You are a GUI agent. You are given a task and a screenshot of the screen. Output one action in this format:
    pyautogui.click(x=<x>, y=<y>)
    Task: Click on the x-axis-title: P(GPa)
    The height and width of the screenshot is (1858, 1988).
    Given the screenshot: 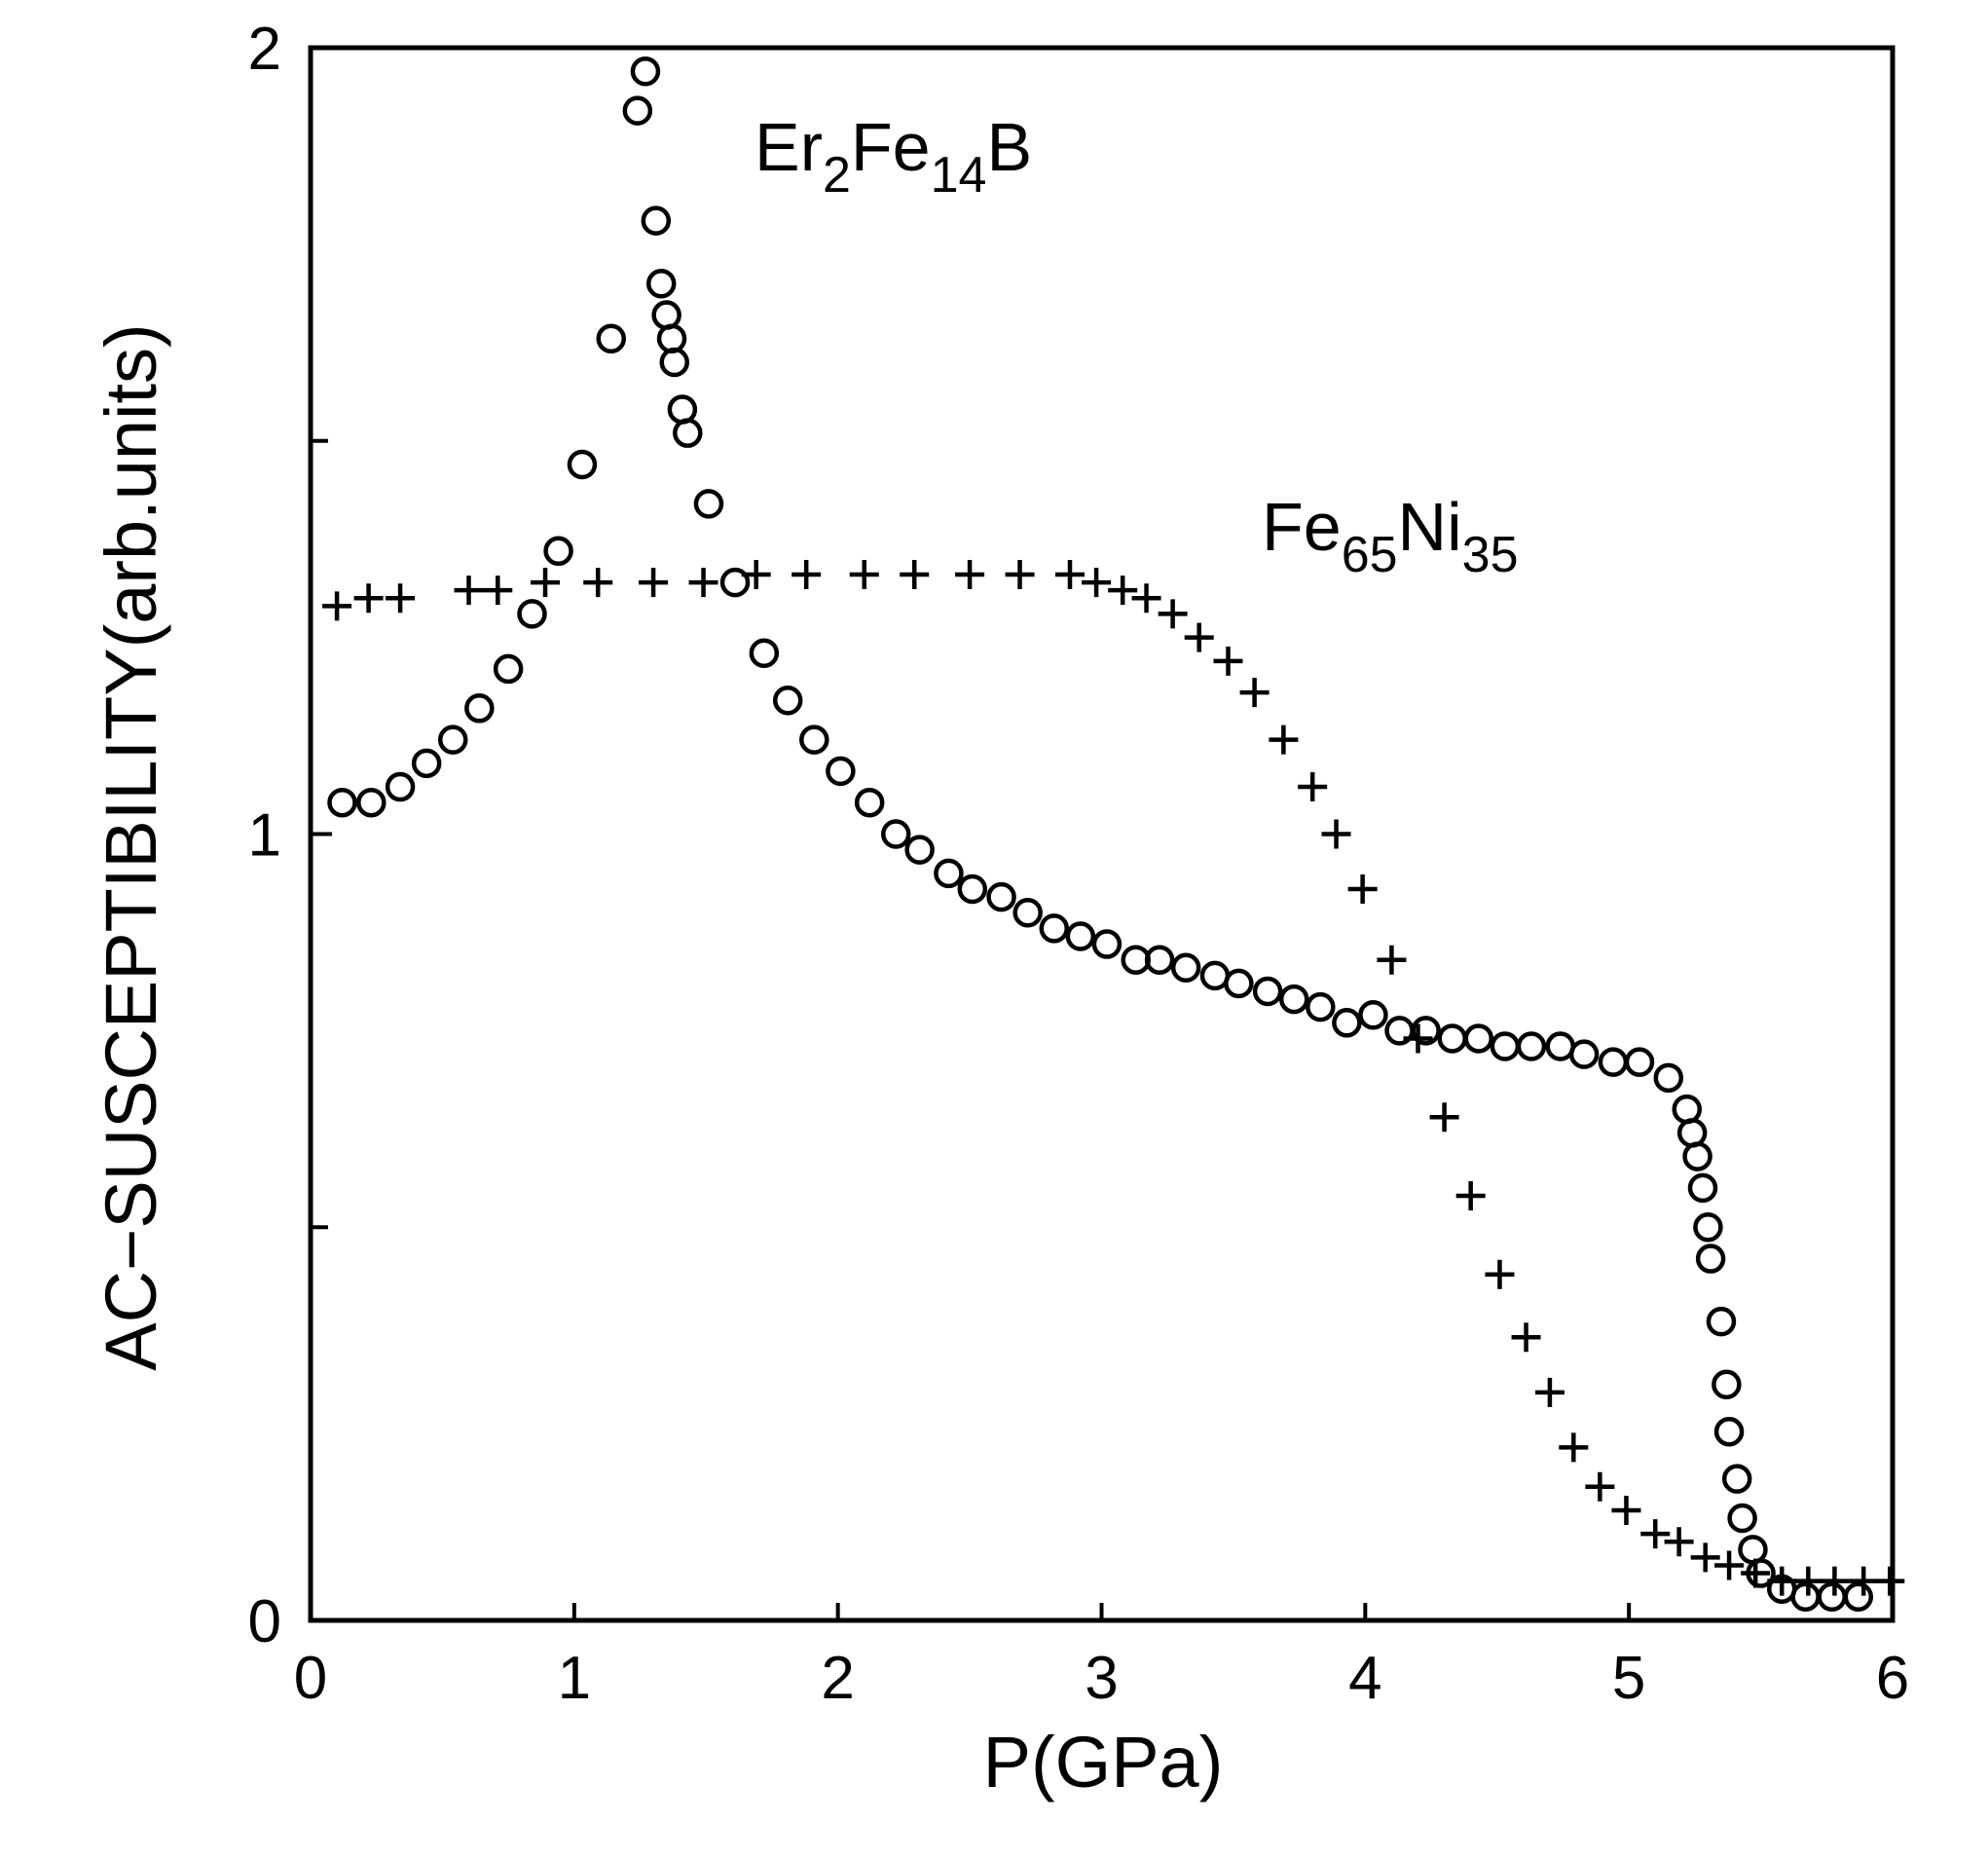 What is the action you would take?
    pyautogui.click(x=1103, y=1762)
    